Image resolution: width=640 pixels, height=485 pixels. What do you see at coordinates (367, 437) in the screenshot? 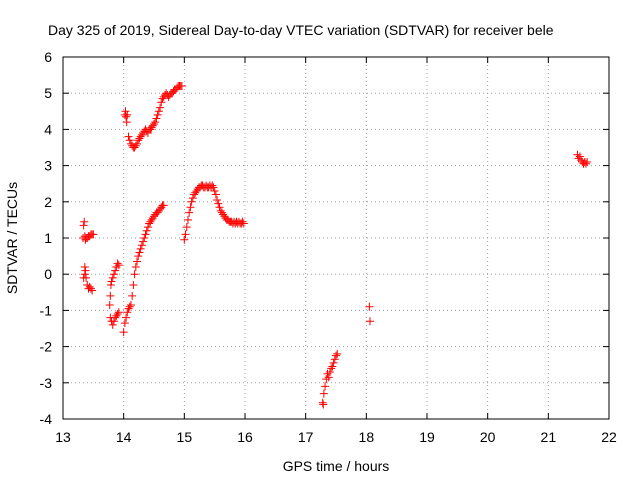
I see `x-tick-label: 18` at bounding box center [367, 437].